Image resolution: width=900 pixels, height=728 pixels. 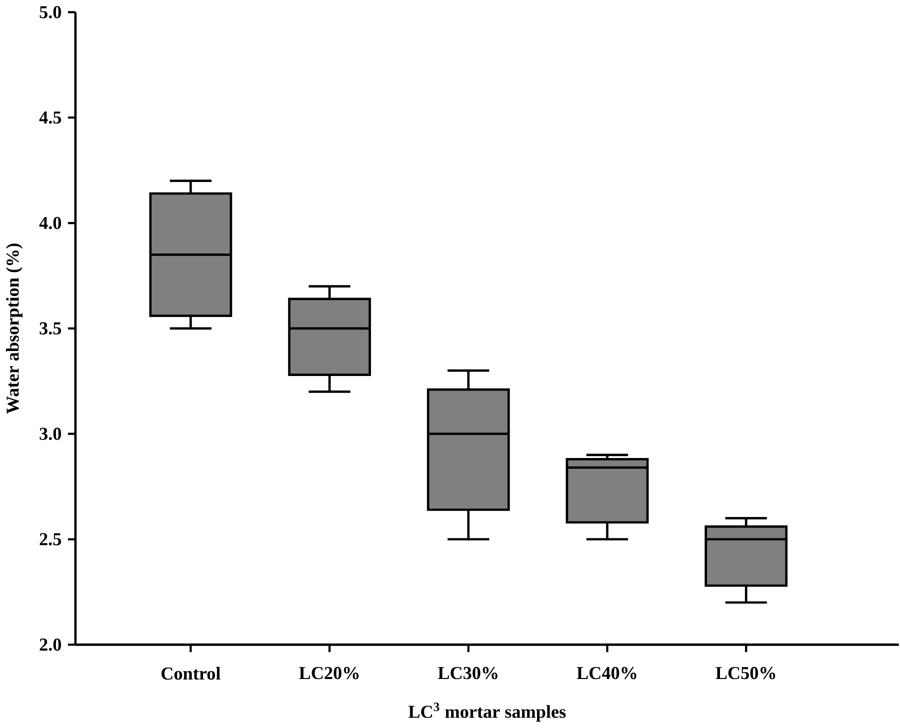 I want to click on y-tick-label: 4.0, so click(x=50, y=223).